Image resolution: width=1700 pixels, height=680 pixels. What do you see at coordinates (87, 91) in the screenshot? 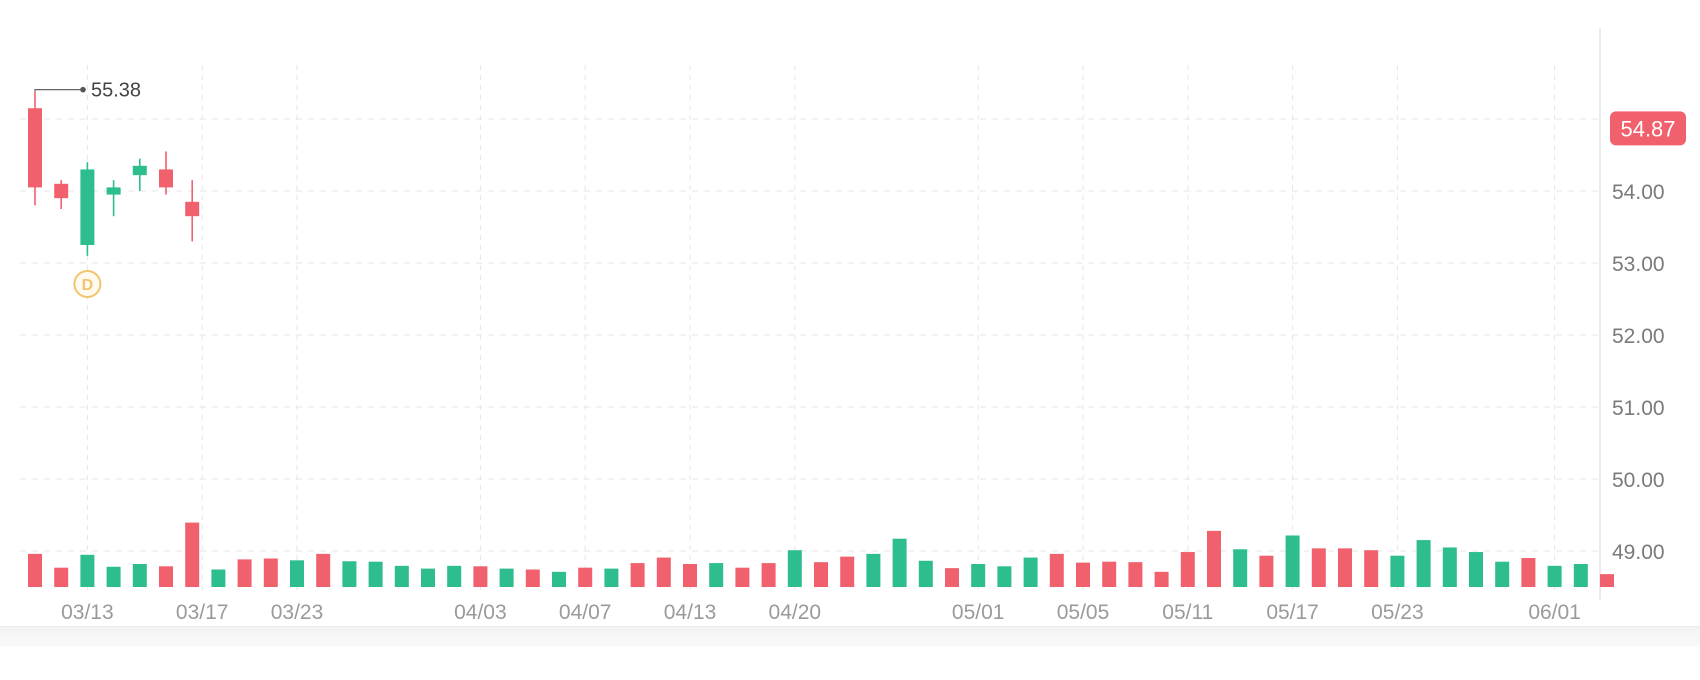
I see `high-price-marker: 55.38` at bounding box center [87, 91].